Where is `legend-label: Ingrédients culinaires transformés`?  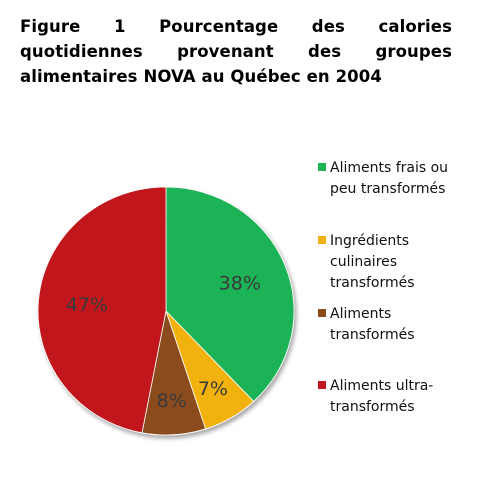 legend-label: Ingrédients culinaires transformés is located at coordinates (372, 262).